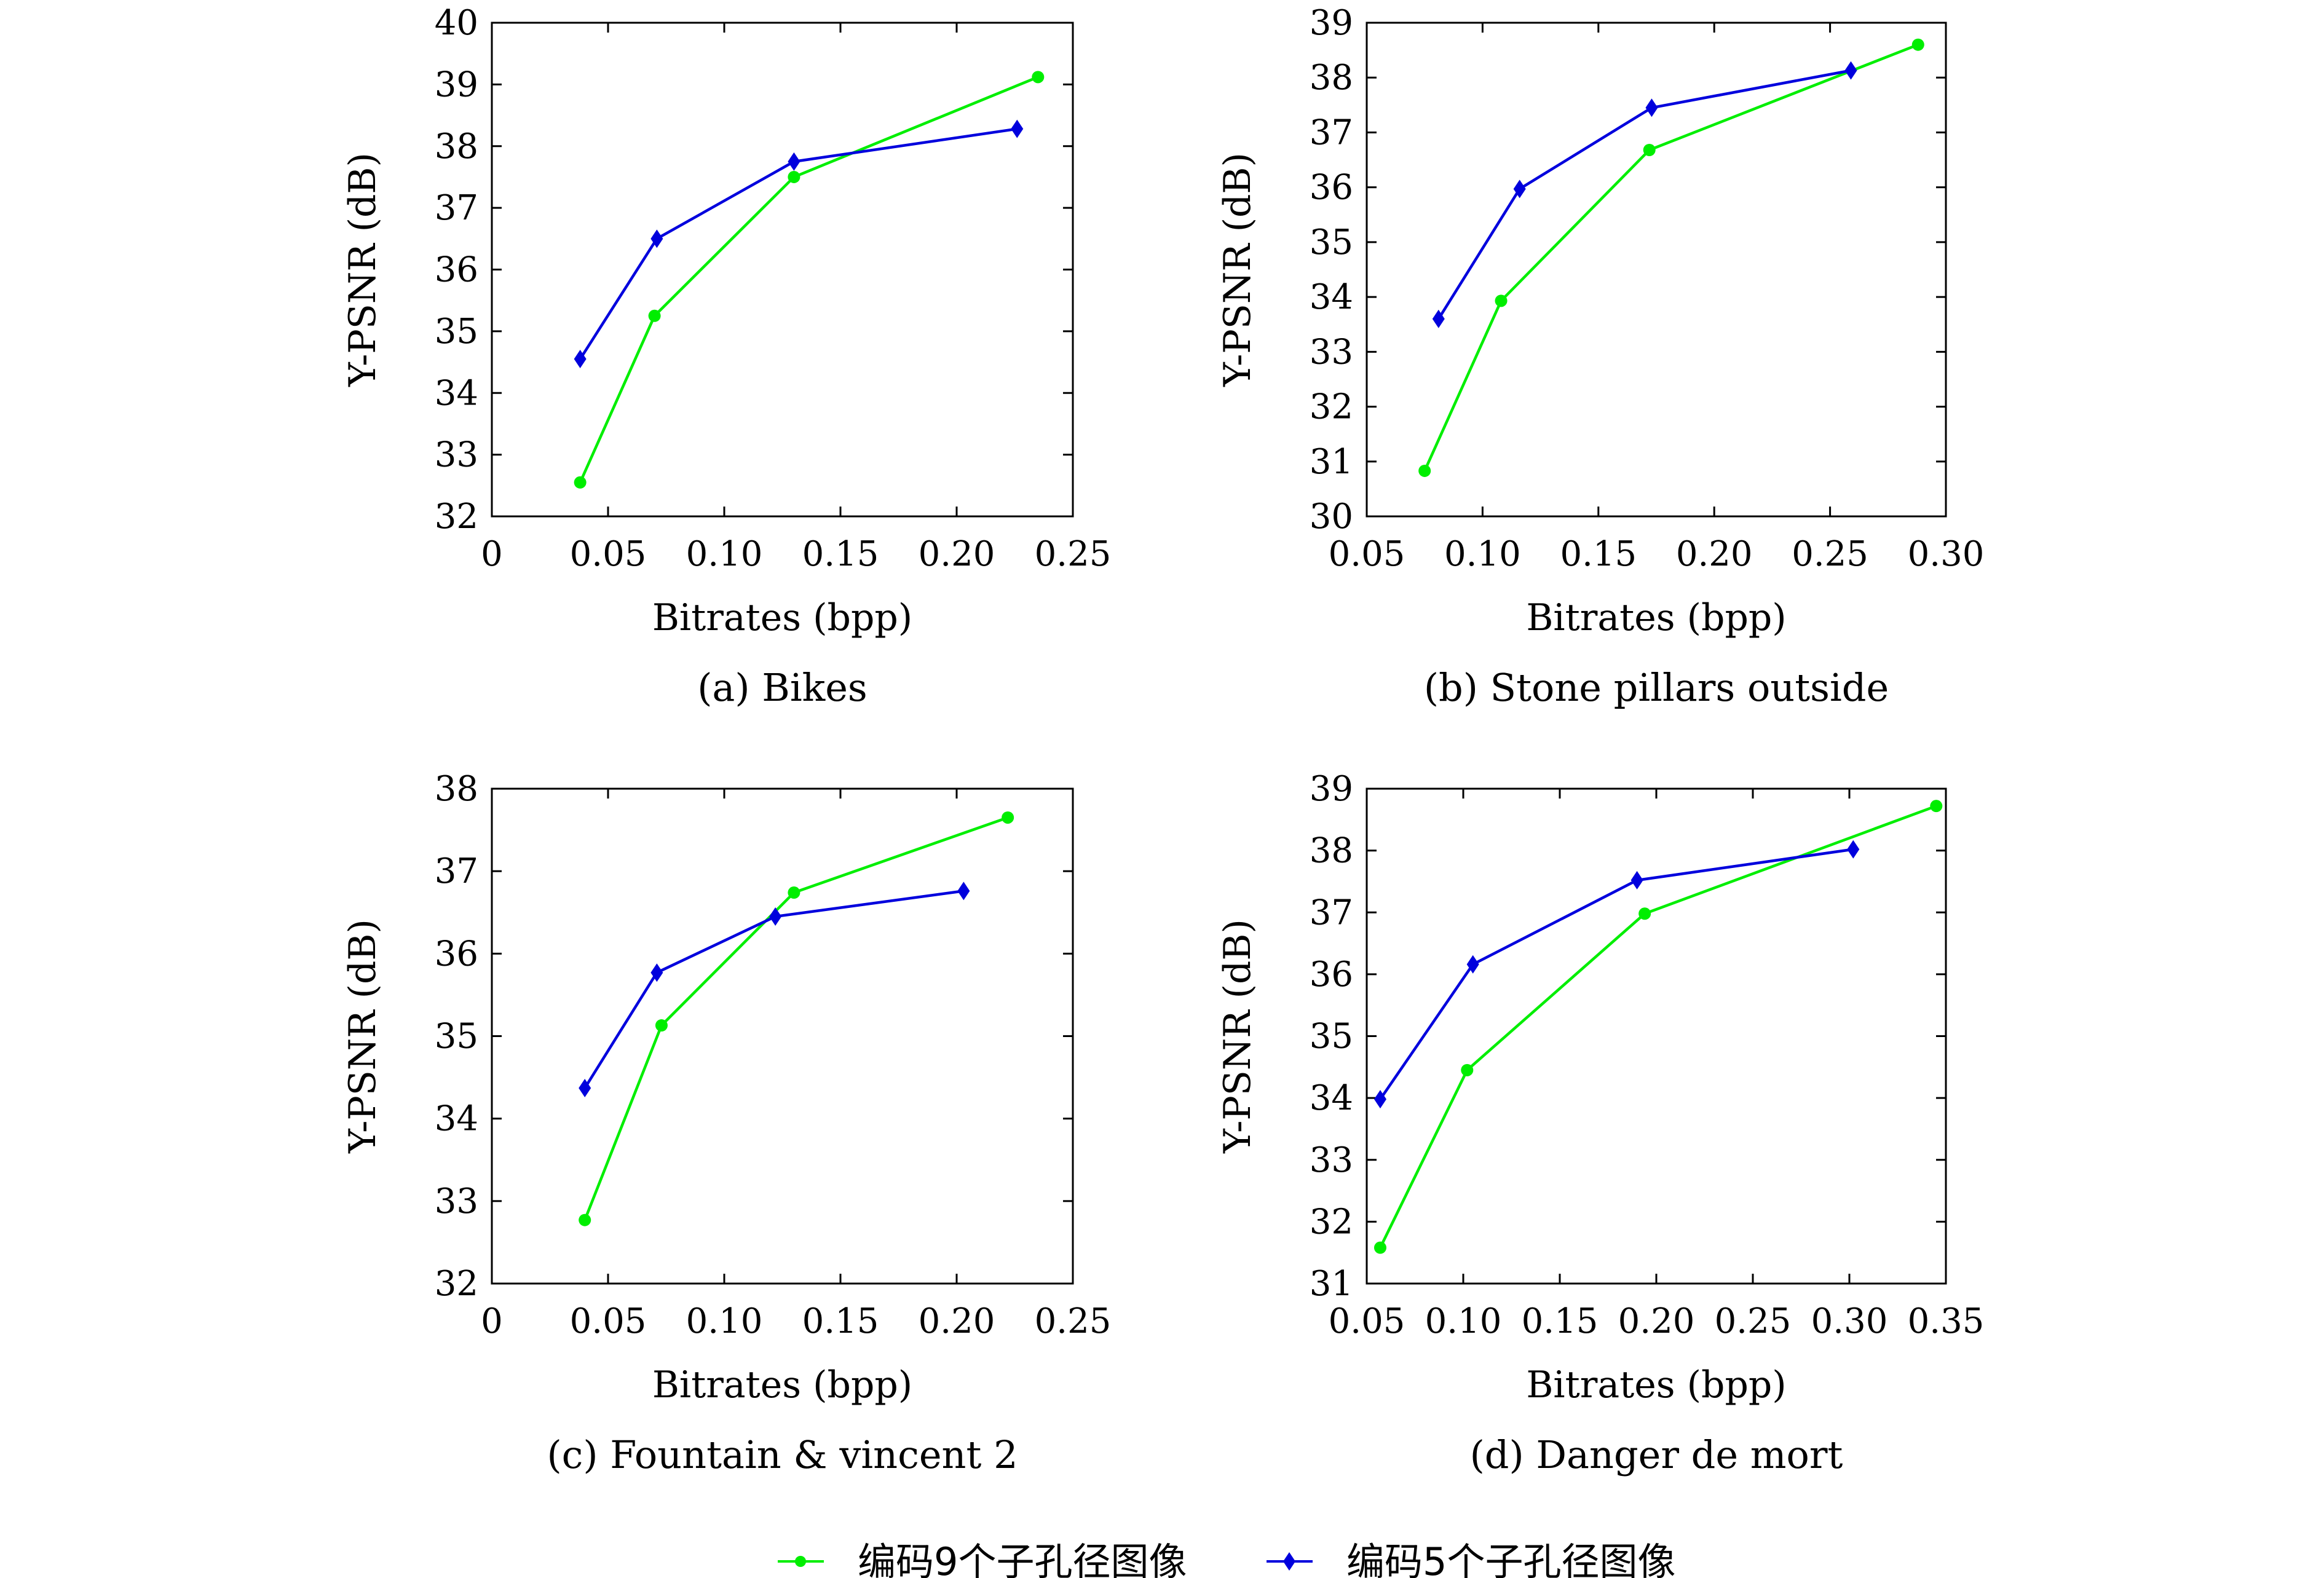 Image resolution: width=2324 pixels, height=1578 pixels. Describe the element at coordinates (1226, 1558) in the screenshot. I see `legend: 编码9个子孔径图像 编码5个子孔径图像` at that location.